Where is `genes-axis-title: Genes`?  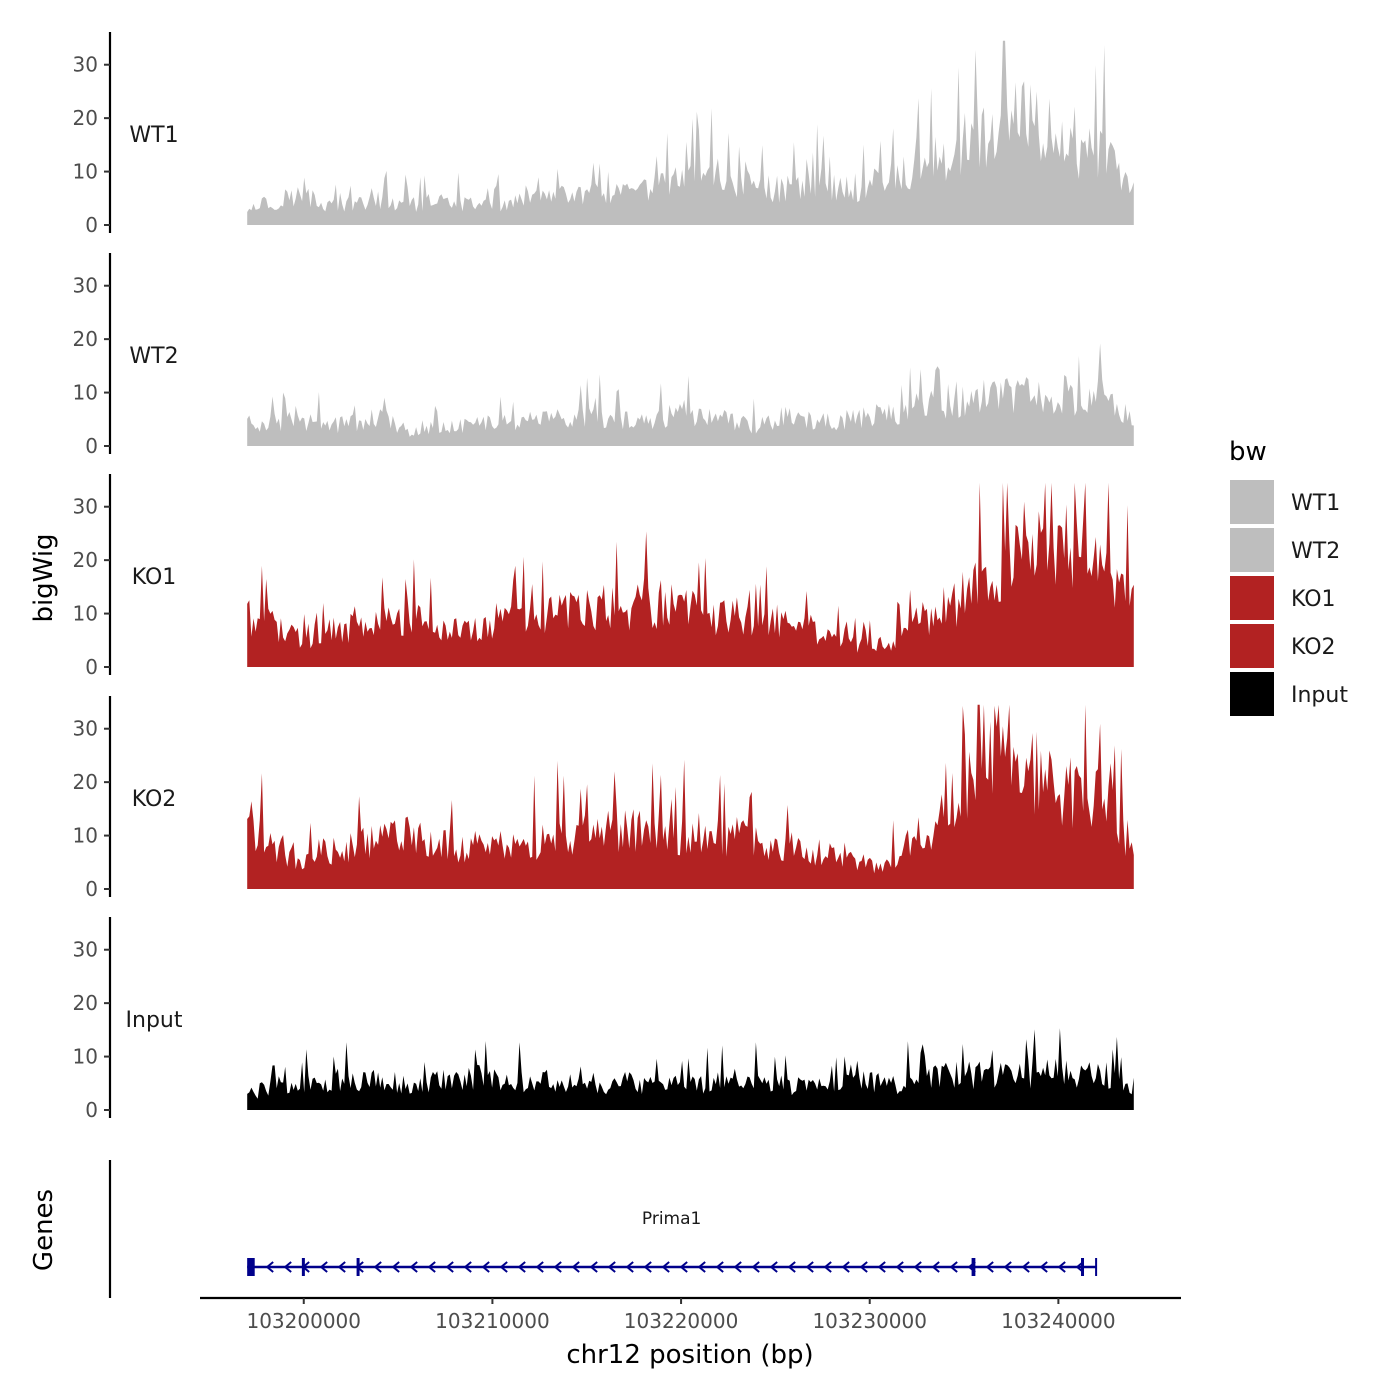 genes-axis-title: Genes is located at coordinates (44, 1230).